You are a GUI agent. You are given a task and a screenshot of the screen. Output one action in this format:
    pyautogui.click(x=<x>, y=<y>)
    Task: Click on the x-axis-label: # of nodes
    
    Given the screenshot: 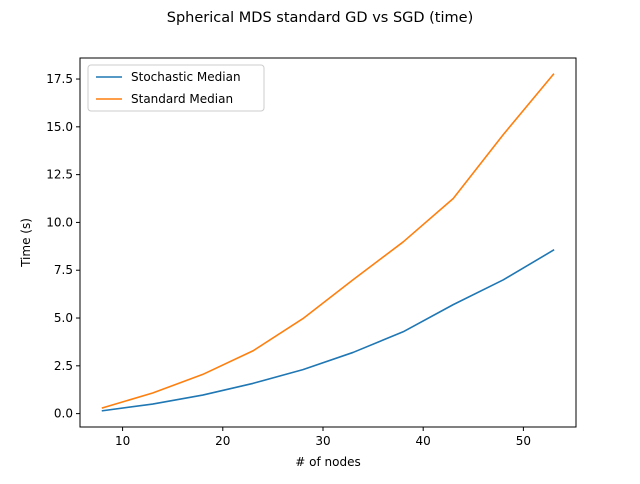 What is the action you would take?
    pyautogui.click(x=327, y=462)
    